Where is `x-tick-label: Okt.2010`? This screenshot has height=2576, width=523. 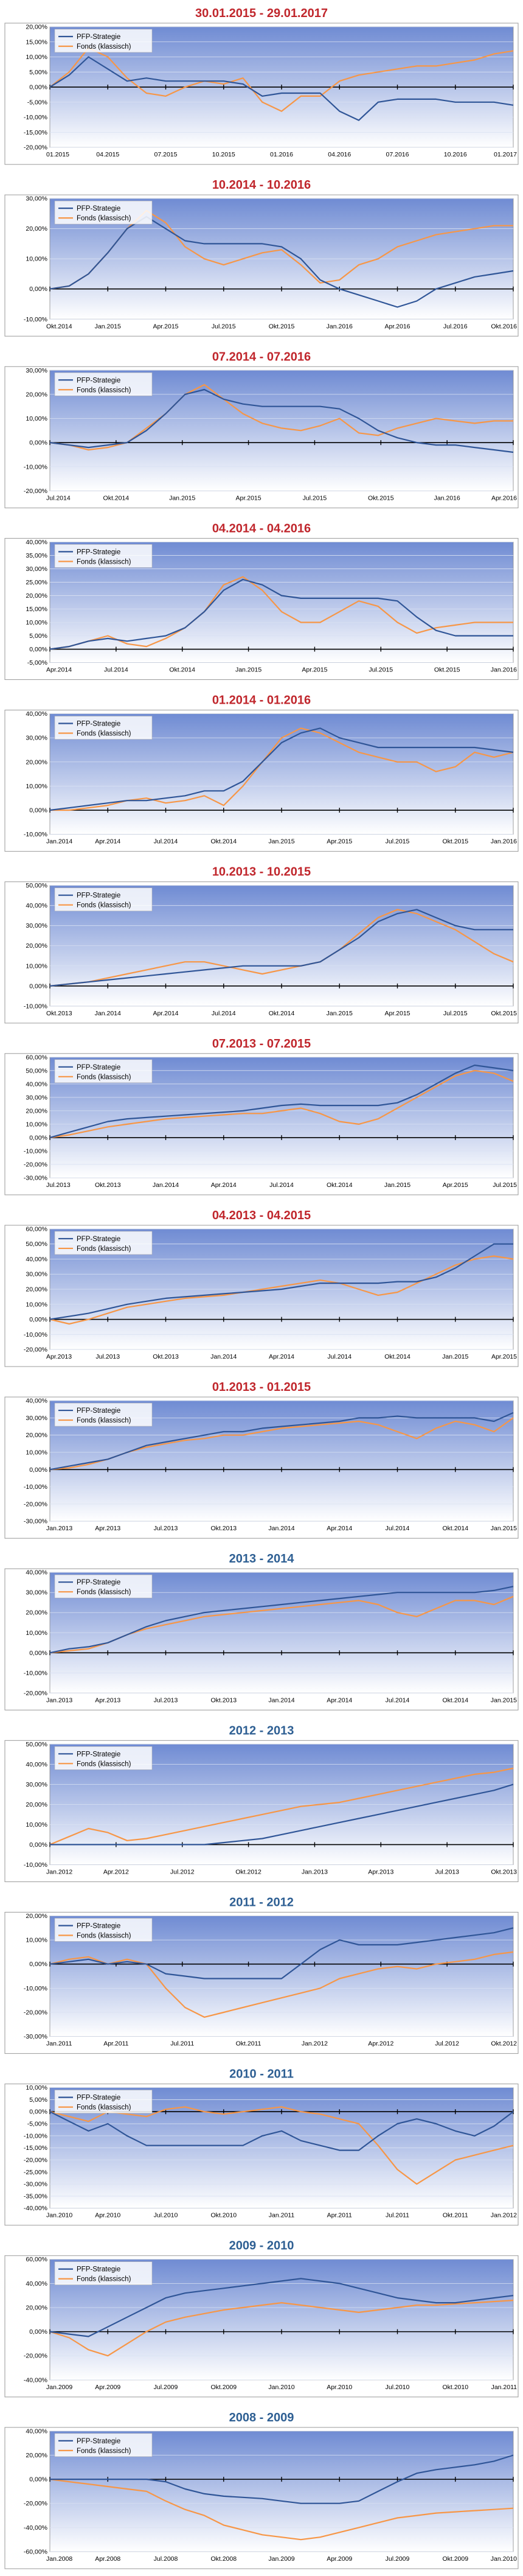
x-tick-label: Okt.2010 is located at coordinates (455, 2387).